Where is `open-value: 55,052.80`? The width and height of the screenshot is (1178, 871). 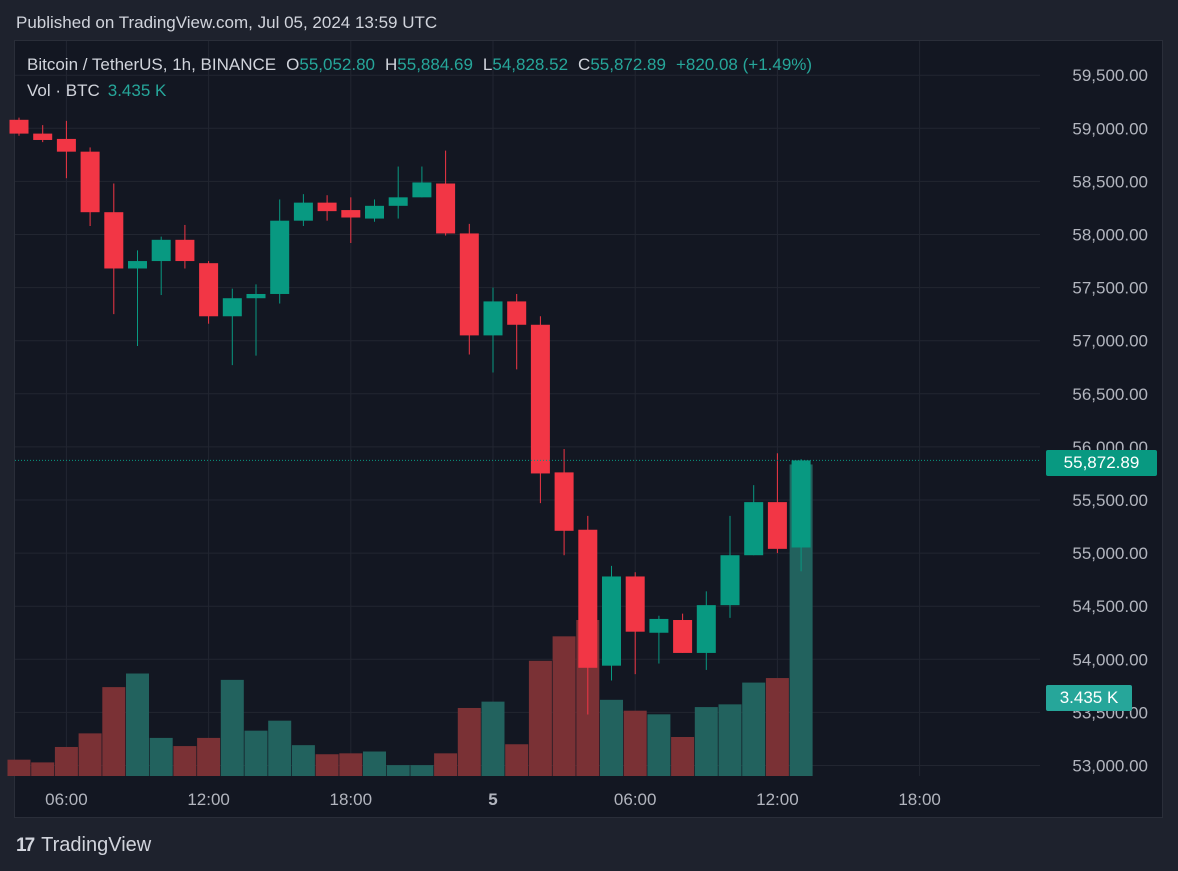
open-value: 55,052.80 is located at coordinates (337, 64).